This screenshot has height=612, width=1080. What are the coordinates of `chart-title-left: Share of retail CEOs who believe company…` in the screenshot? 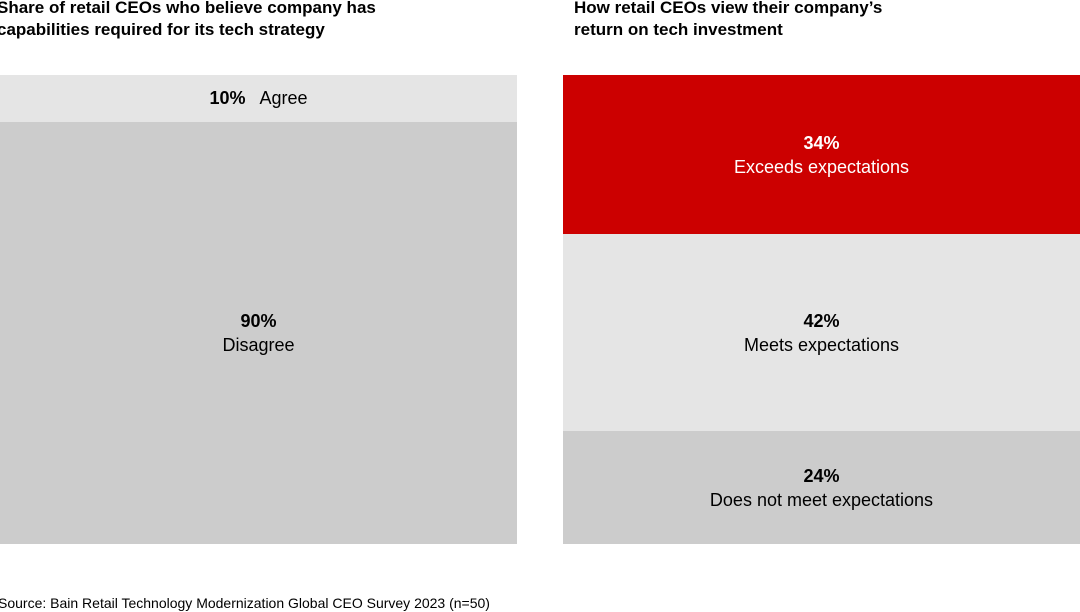 It's located at (188, 19).